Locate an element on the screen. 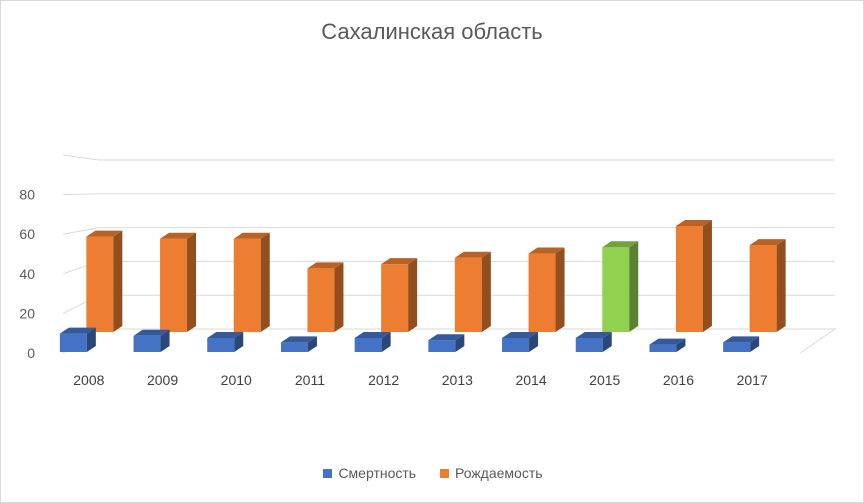  bar-births-2016 is located at coordinates (693, 276).